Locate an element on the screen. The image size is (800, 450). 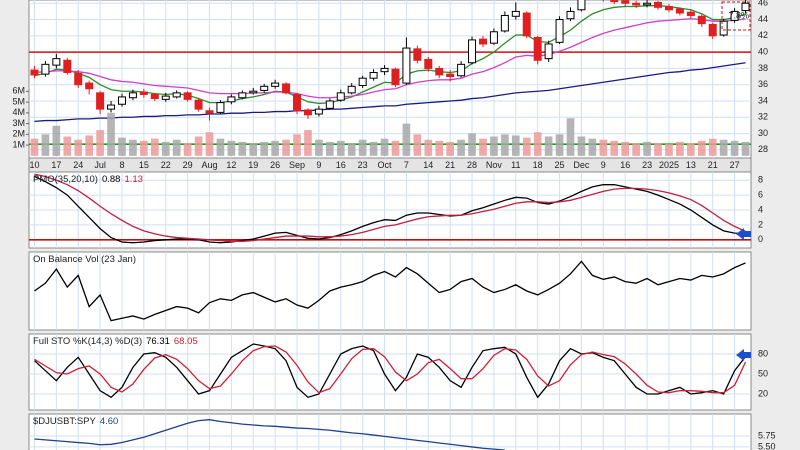
y-tick-label: 5.75 is located at coordinates (767, 435).